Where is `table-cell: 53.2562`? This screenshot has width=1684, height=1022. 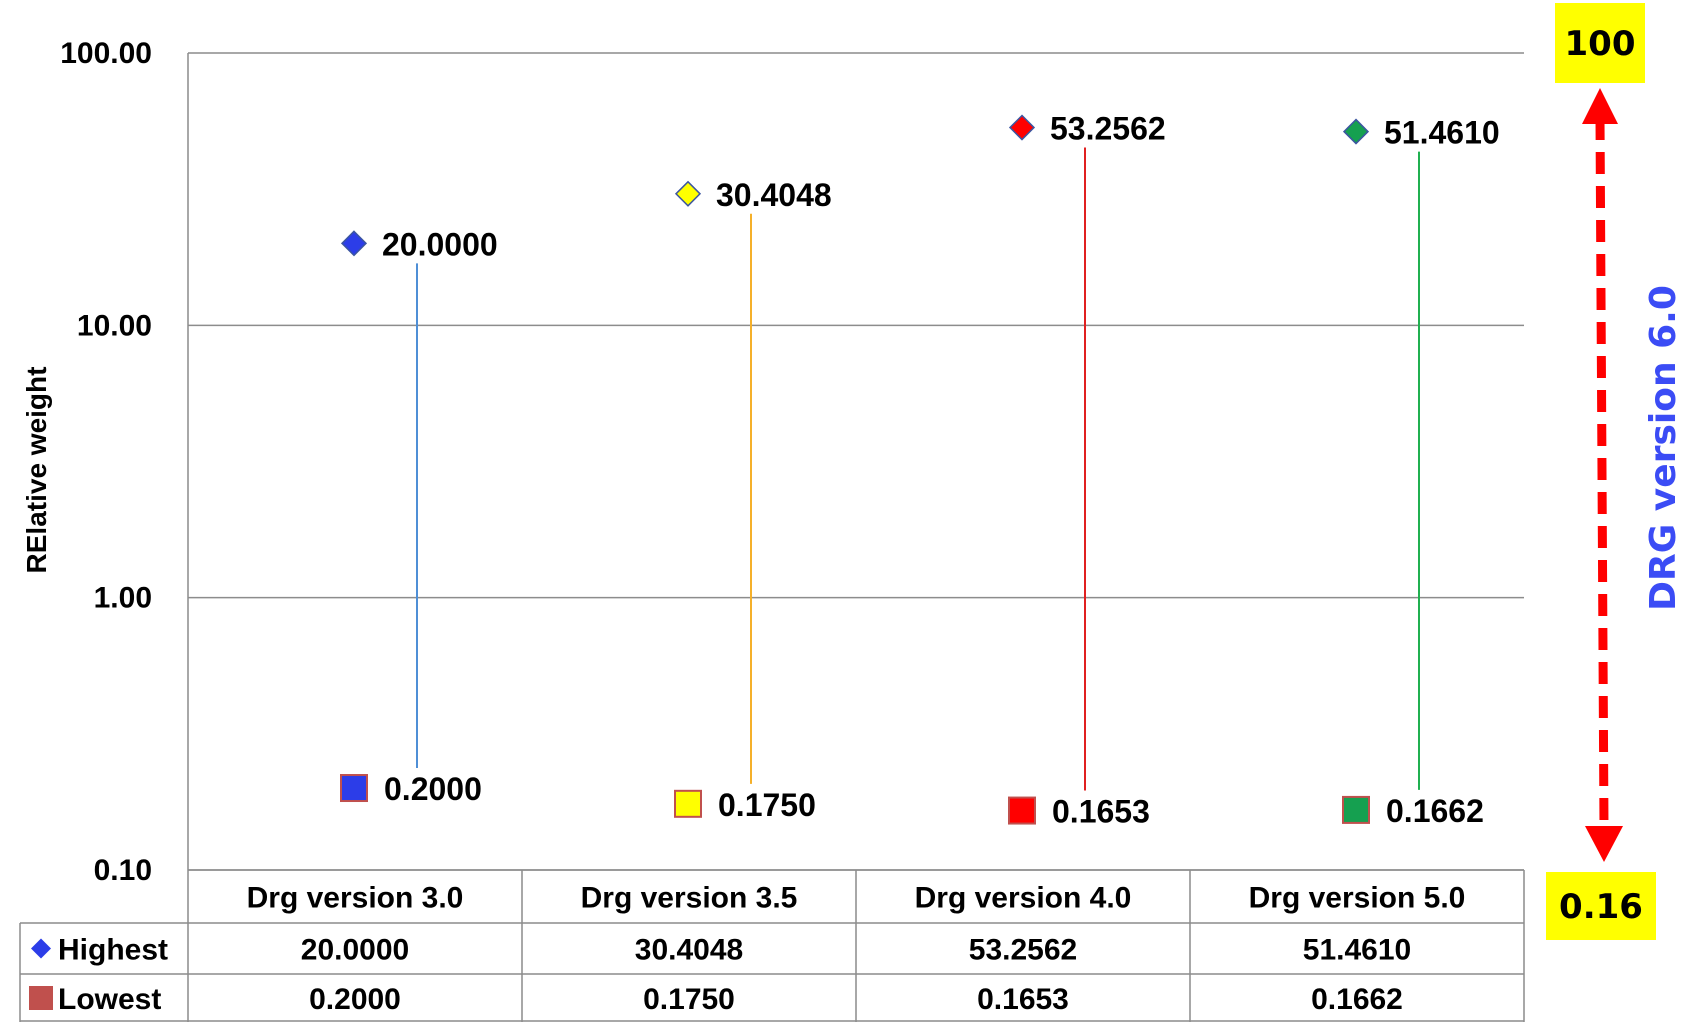
table-cell: 53.2562 is located at coordinates (1023, 950).